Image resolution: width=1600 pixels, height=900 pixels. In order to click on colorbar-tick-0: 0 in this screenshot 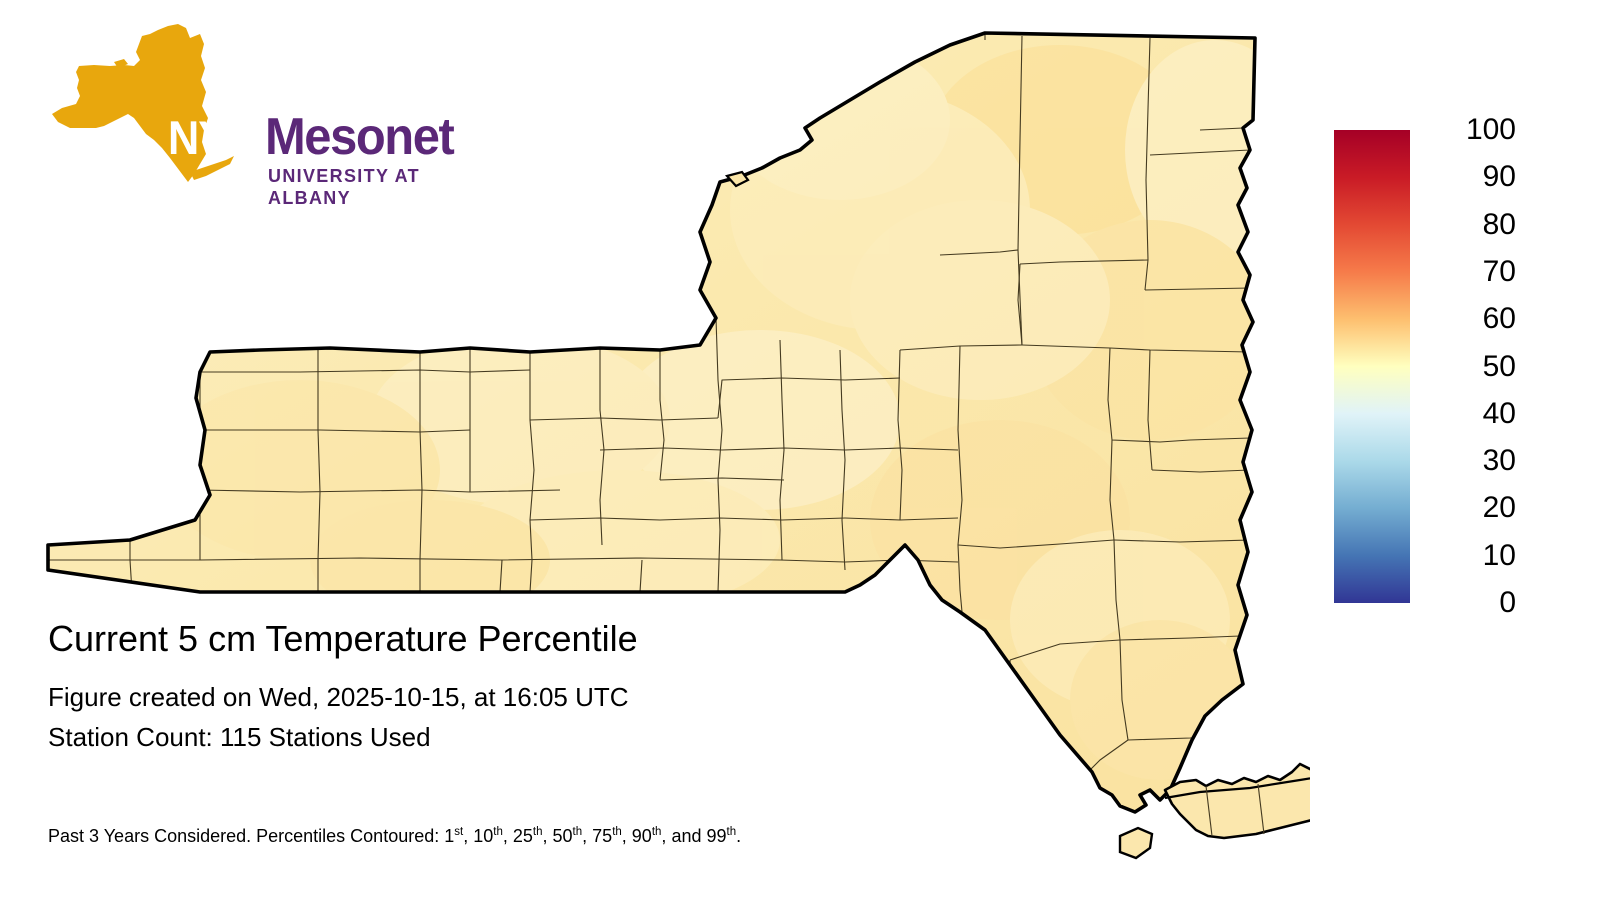, I will do `click(1507, 602)`.